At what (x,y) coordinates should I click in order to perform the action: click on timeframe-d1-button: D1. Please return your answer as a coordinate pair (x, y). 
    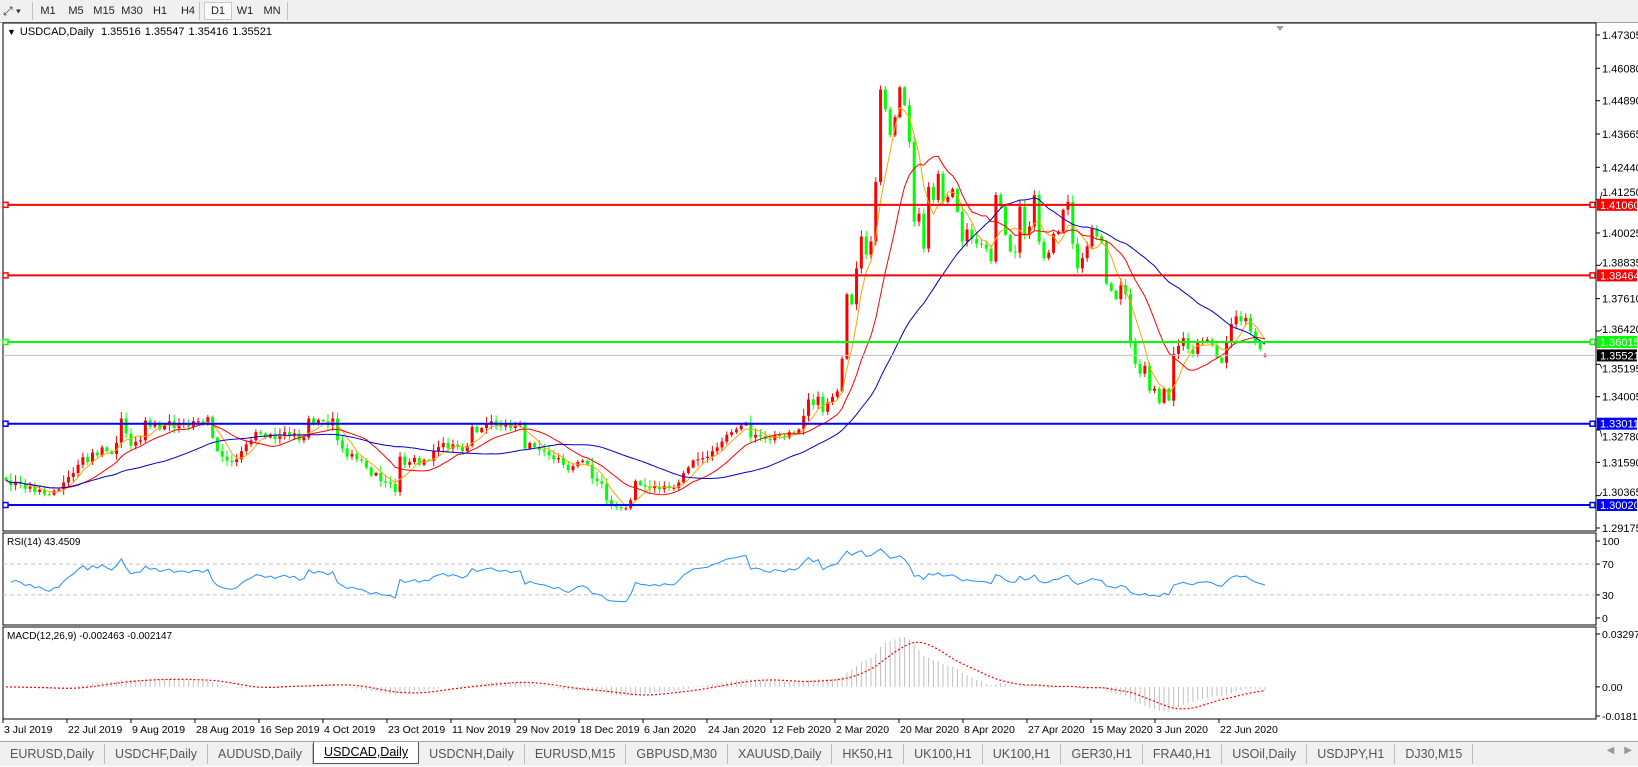
    Looking at the image, I should click on (218, 11).